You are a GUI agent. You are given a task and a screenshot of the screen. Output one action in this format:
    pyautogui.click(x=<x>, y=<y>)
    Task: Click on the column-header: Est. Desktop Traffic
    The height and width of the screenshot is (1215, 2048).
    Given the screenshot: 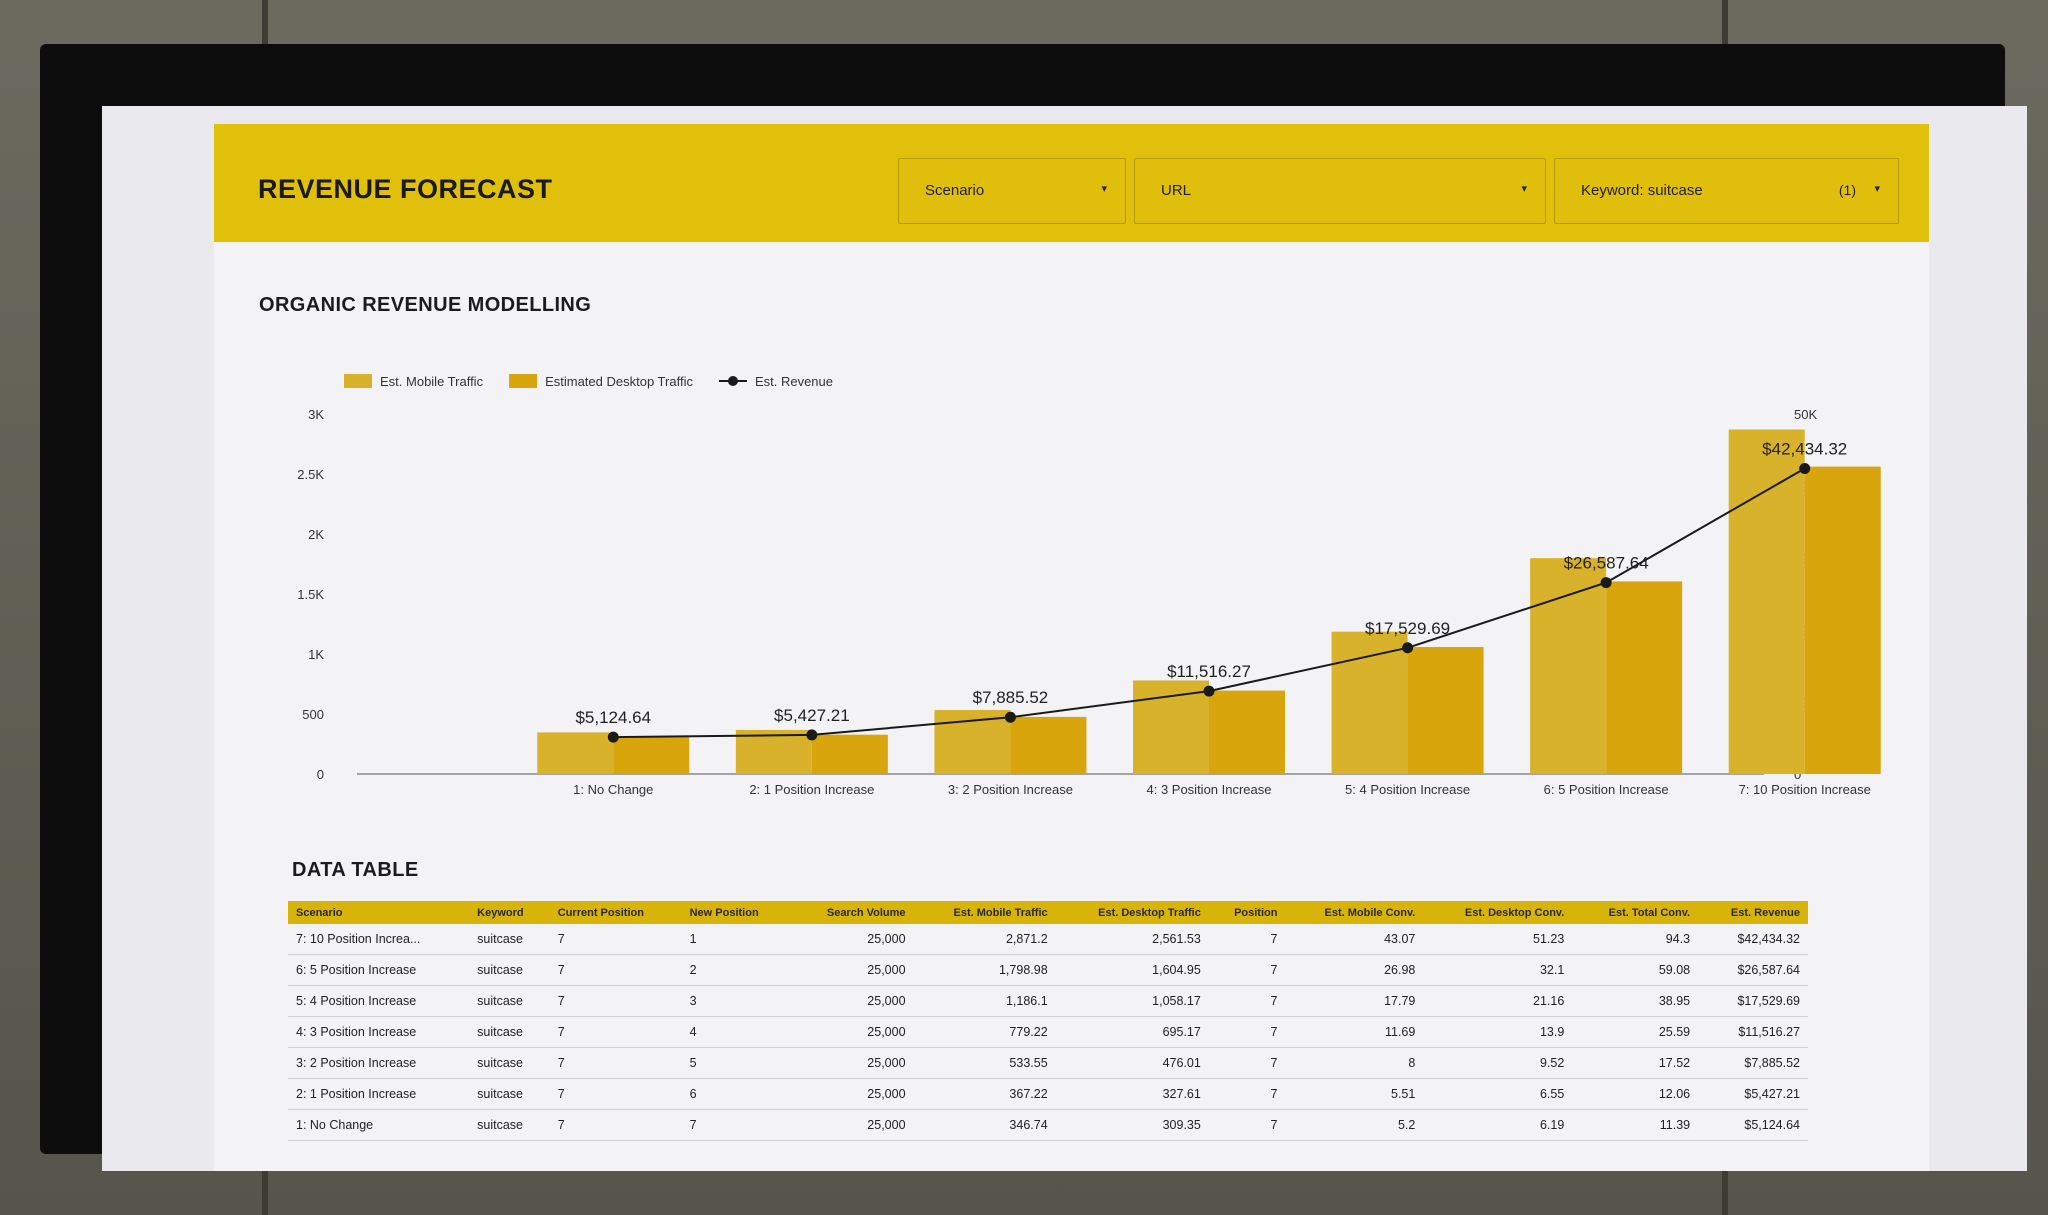 What is the action you would take?
    pyautogui.click(x=1132, y=912)
    